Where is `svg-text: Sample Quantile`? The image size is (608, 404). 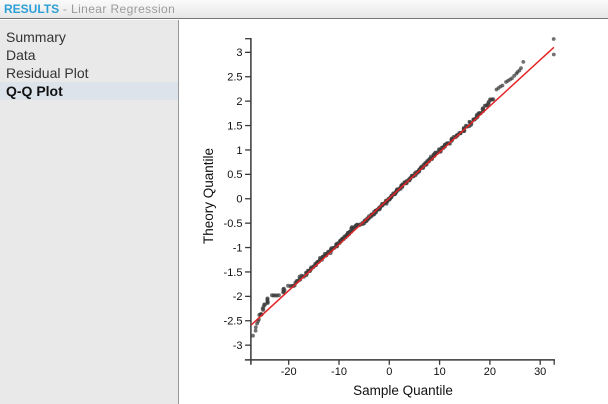
svg-text: Sample Quantile is located at coordinates (403, 390).